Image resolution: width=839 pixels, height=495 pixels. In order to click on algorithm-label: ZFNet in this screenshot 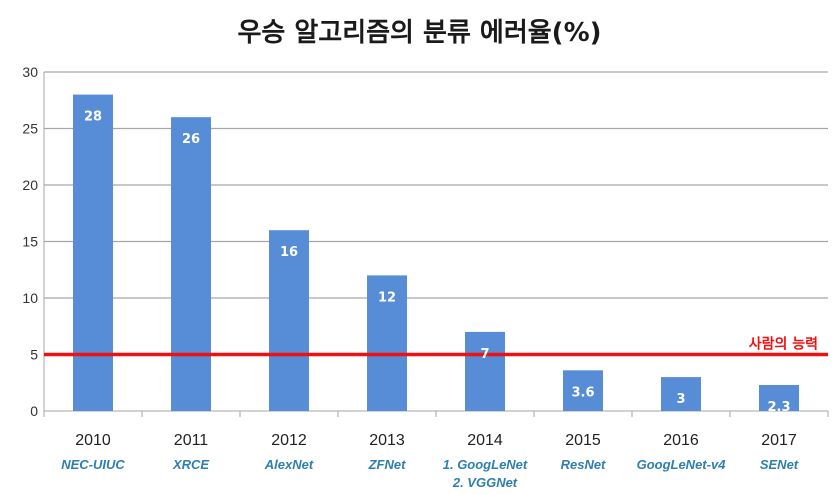, I will do `click(387, 464)`.